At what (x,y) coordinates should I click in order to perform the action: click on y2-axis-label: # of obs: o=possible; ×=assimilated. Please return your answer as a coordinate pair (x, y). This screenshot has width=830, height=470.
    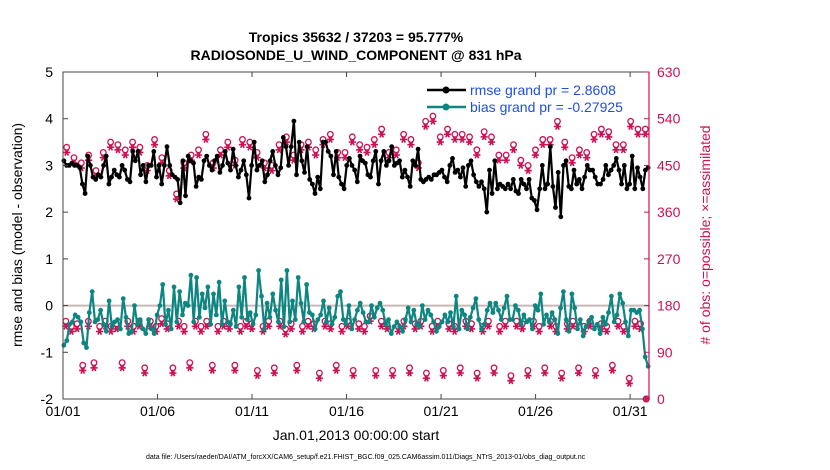
    Looking at the image, I should click on (705, 234).